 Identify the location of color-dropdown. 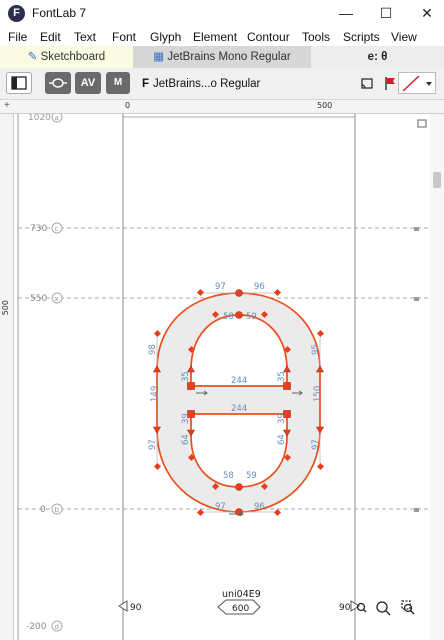
(417, 83).